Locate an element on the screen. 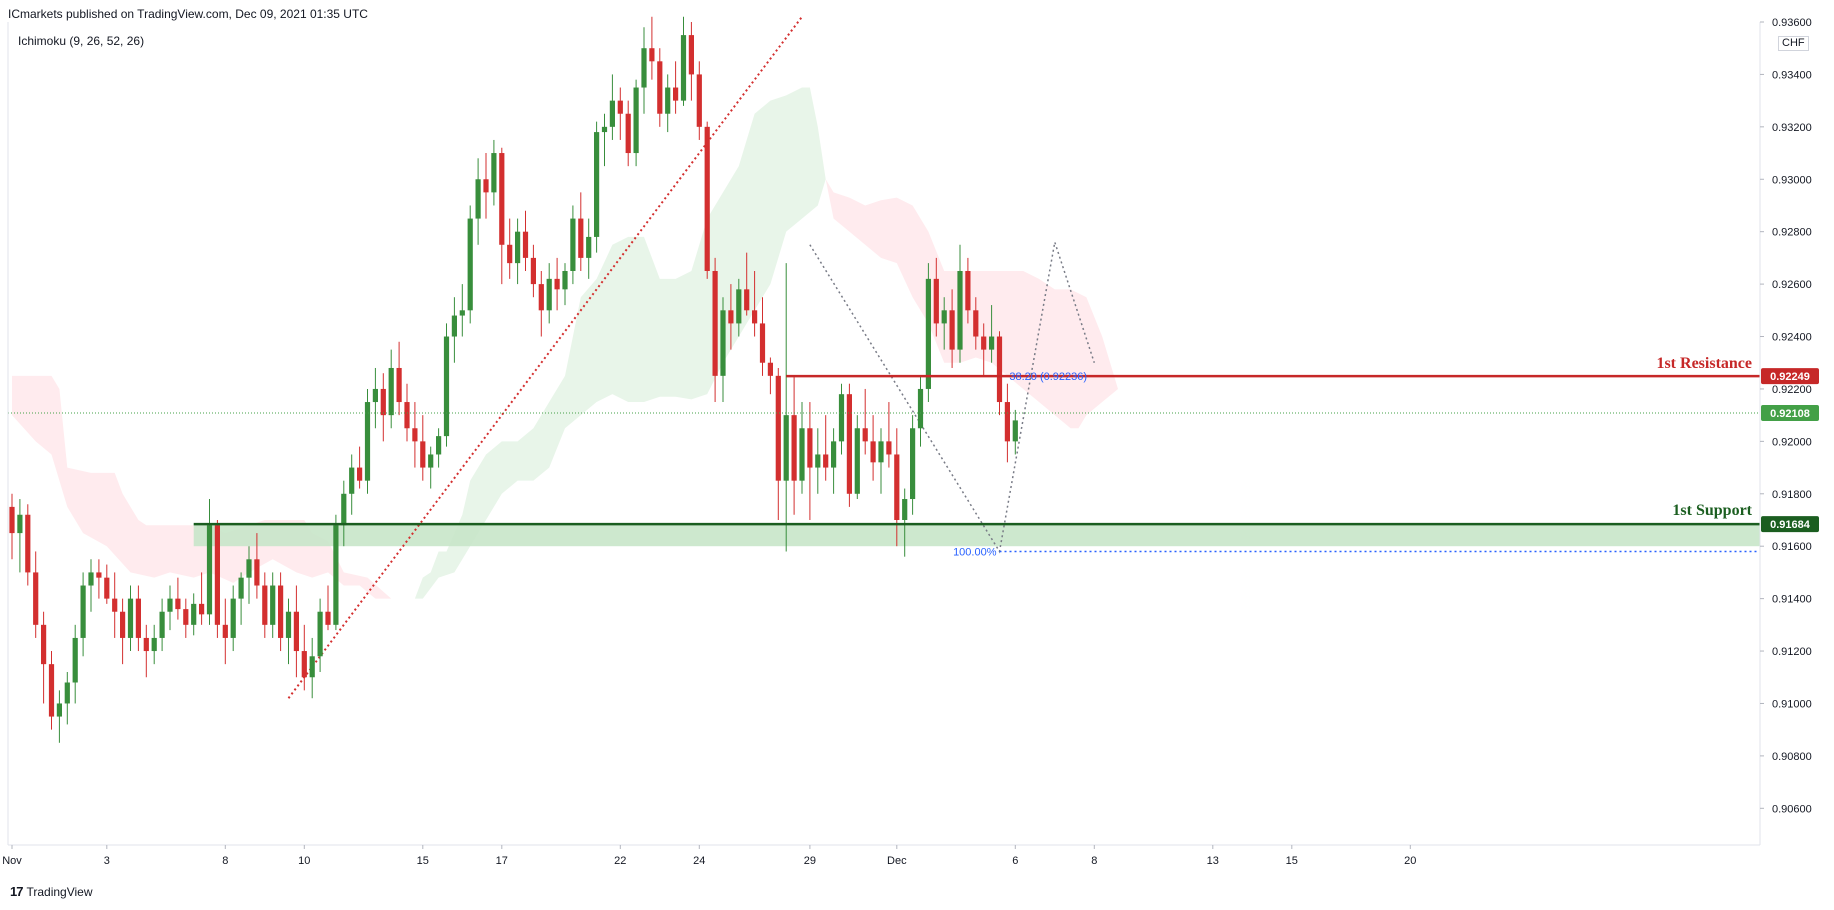 Image resolution: width=1834 pixels, height=910 pixels. price-tick-label: 0.90800 is located at coordinates (1792, 757).